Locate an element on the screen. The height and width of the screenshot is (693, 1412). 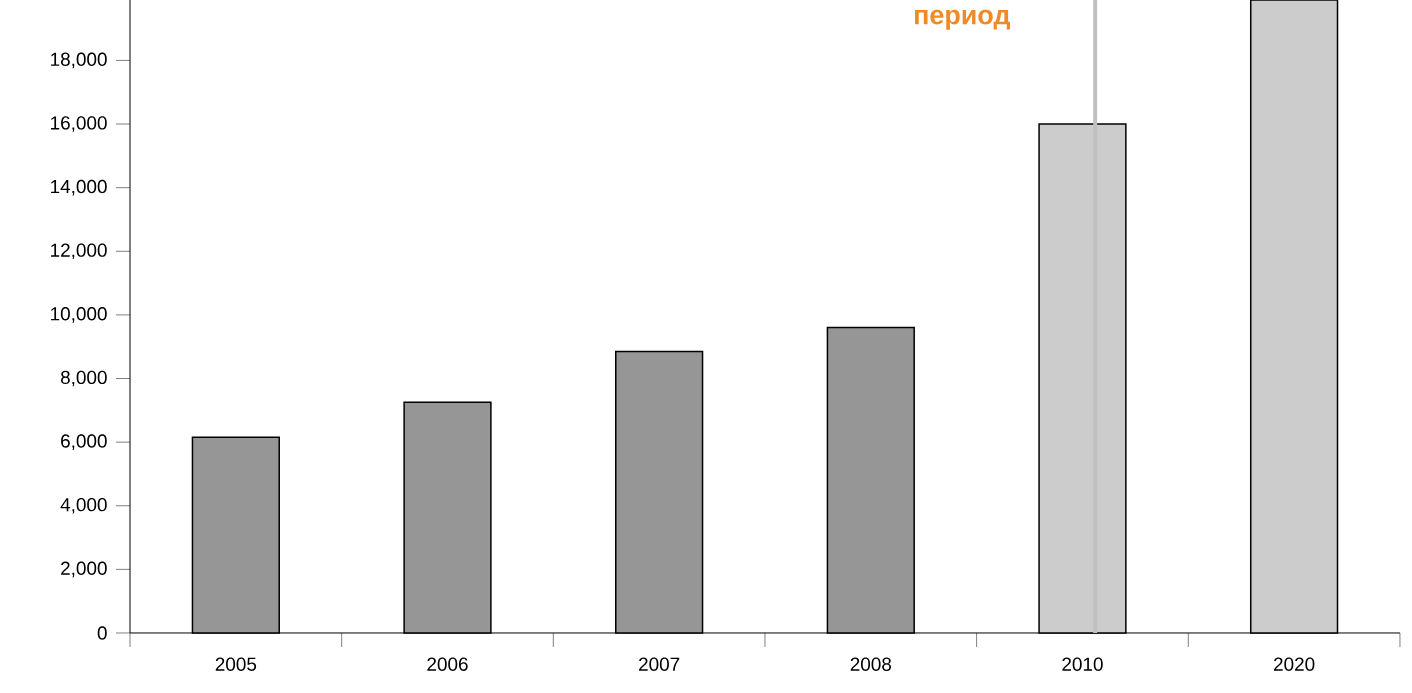
y-tick-label: 2,000 is located at coordinates (84, 569).